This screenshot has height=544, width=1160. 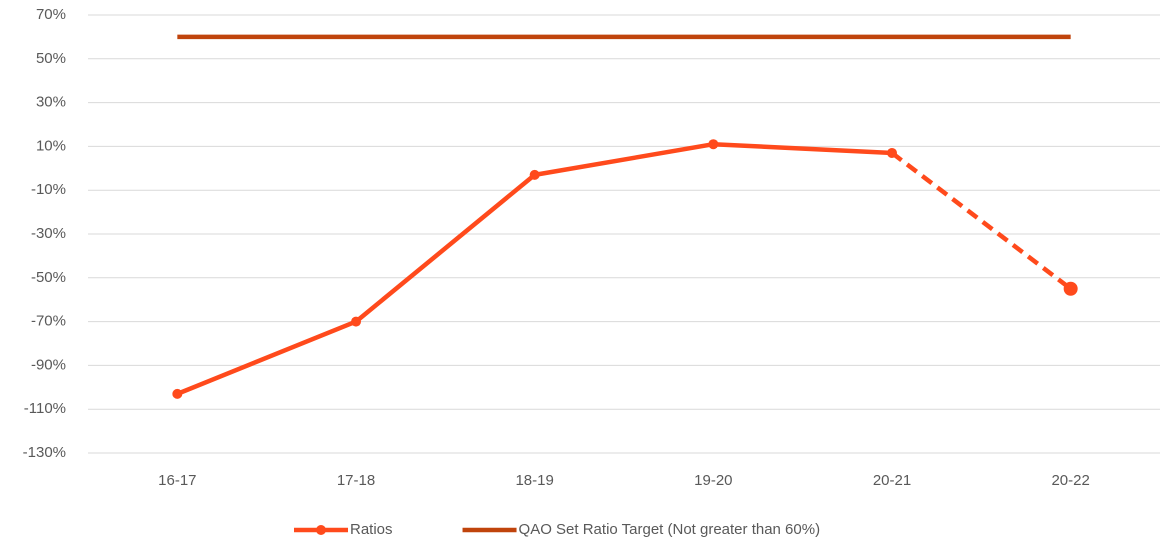 I want to click on y-tick-label: -50%, so click(x=48, y=277).